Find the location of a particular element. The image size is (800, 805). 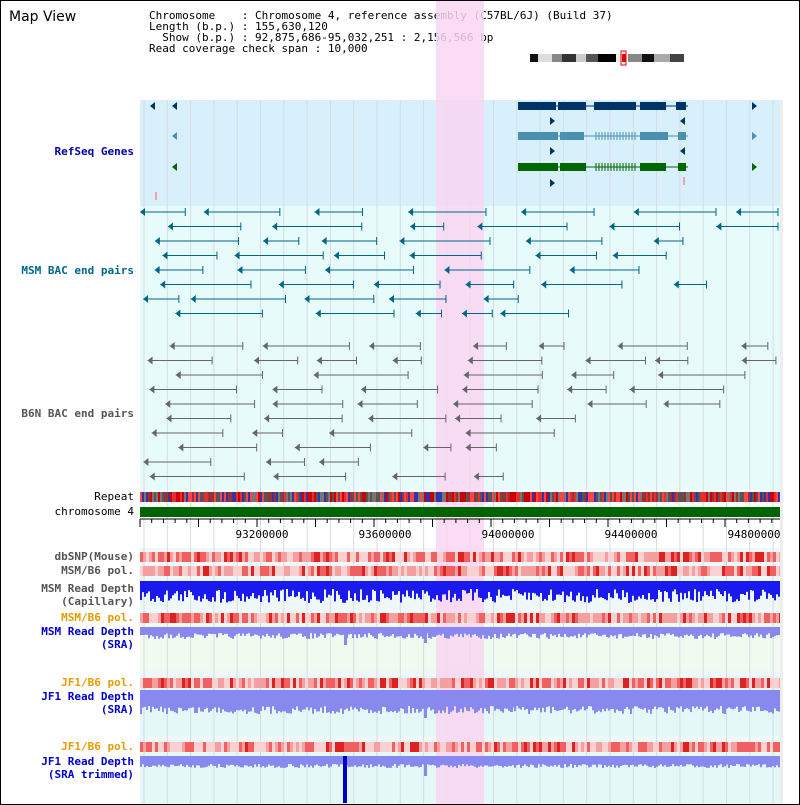

track-label-msm-depth-cap-1: MSM Read Depth is located at coordinates (87, 588).